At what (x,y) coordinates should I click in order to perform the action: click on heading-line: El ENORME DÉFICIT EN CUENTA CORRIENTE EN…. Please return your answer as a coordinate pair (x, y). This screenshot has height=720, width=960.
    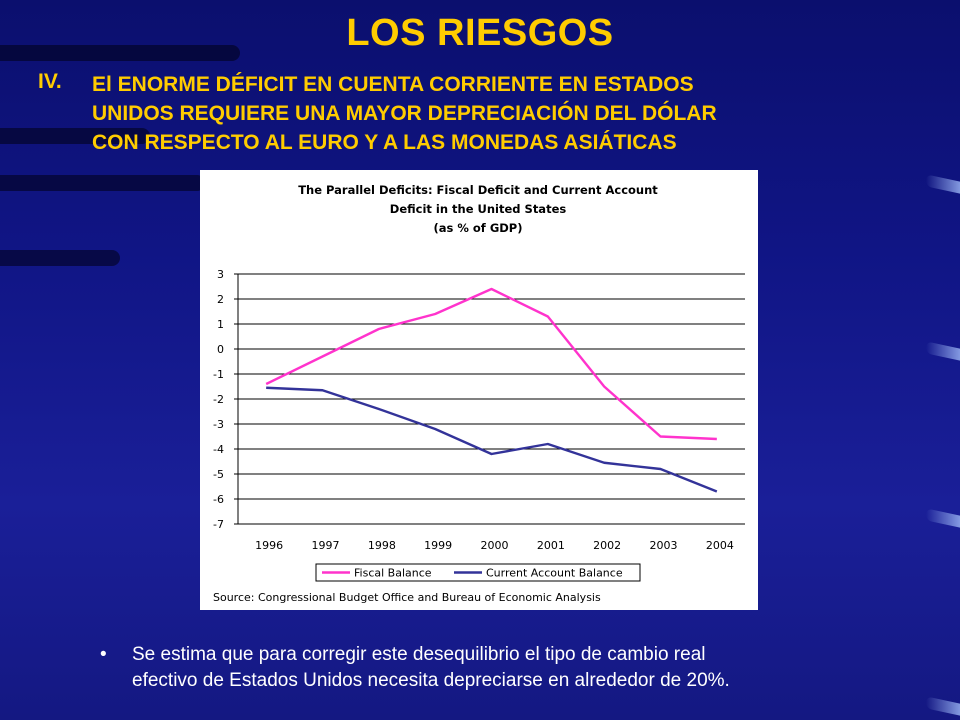
    Looking at the image, I should click on (393, 84).